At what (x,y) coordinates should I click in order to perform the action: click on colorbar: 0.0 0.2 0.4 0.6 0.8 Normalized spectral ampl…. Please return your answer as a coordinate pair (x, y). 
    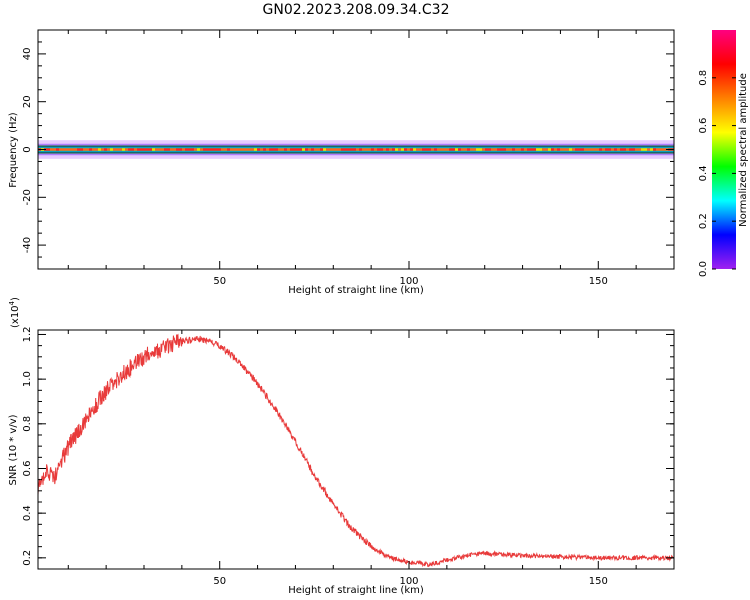
    Looking at the image, I should click on (723, 153).